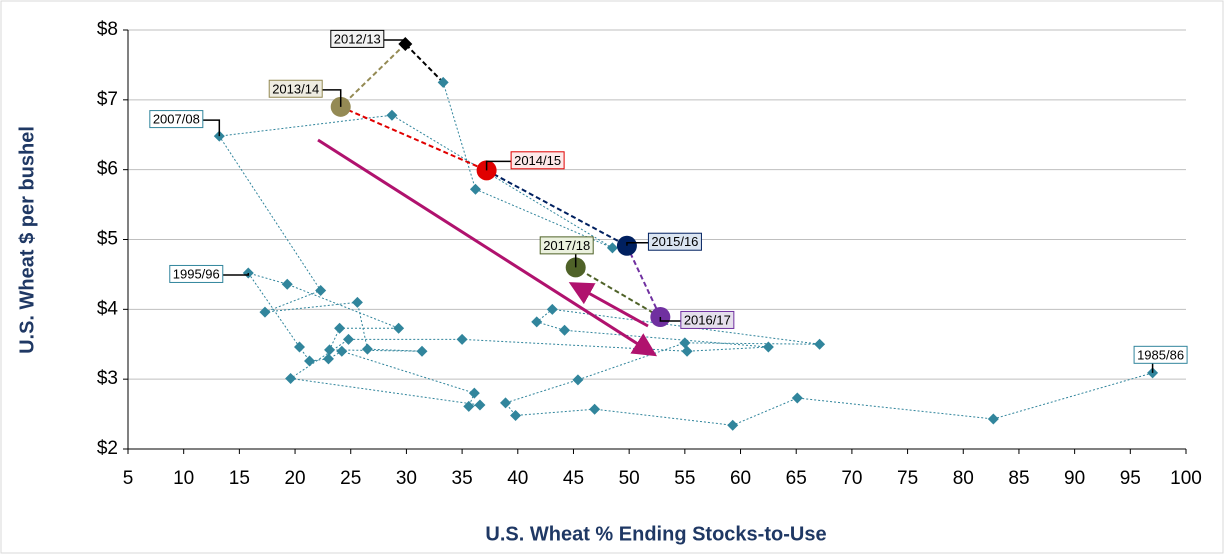 The image size is (1225, 555). Describe the element at coordinates (740, 478) in the screenshot. I see `x-tick-label: 60` at that location.